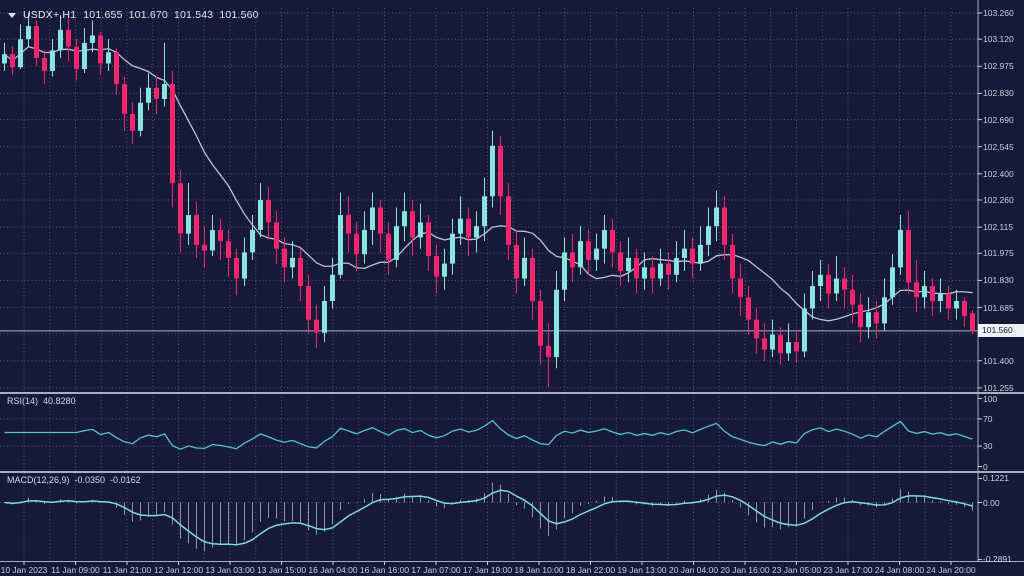 The image size is (1024, 576). Describe the element at coordinates (103, 15) in the screenshot. I see `open-value: 101.655` at that location.